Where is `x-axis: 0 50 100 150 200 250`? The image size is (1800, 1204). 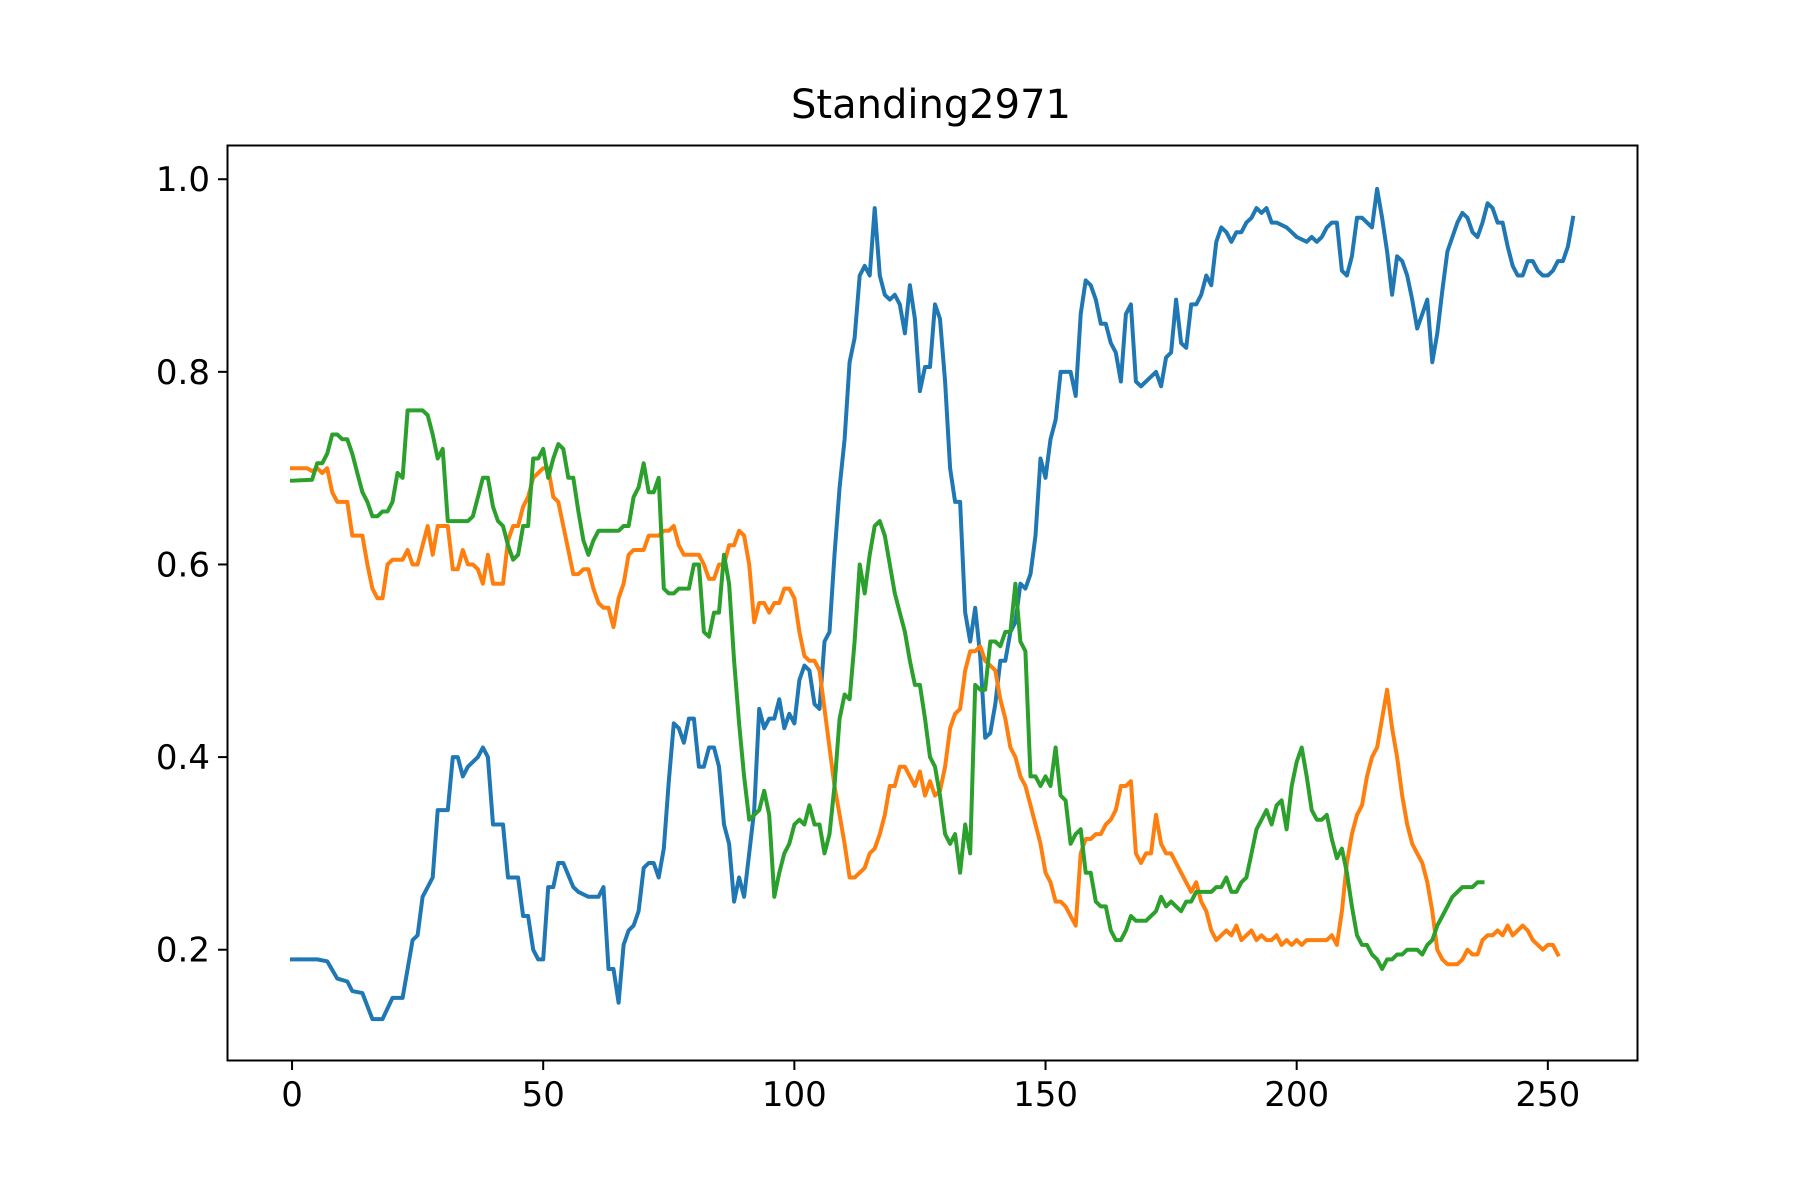
x-axis: 0 50 100 150 200 250 is located at coordinates (930, 1087).